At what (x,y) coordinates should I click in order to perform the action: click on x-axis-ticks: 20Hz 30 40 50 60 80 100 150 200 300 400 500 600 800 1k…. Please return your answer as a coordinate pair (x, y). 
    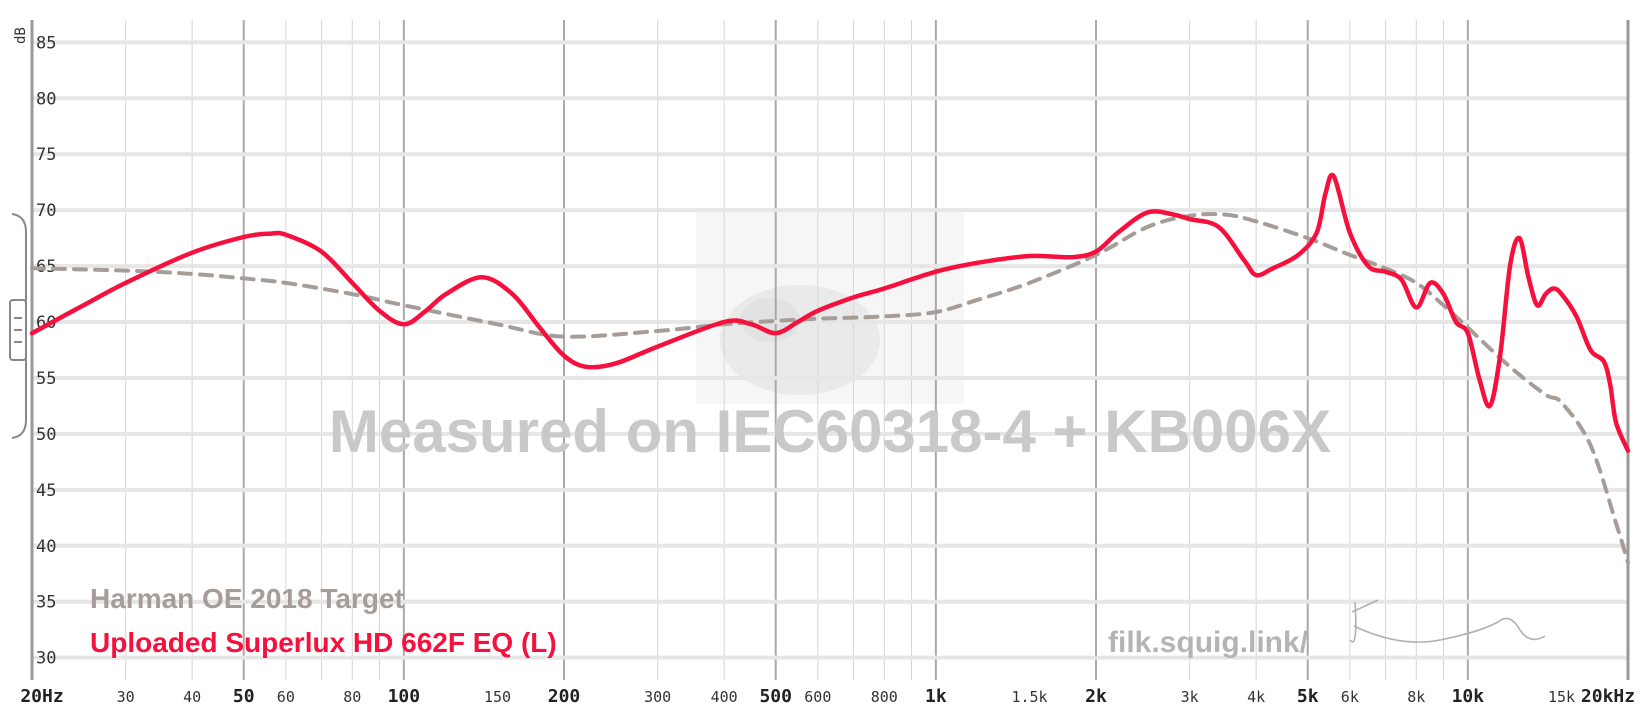
    Looking at the image, I should click on (827, 696).